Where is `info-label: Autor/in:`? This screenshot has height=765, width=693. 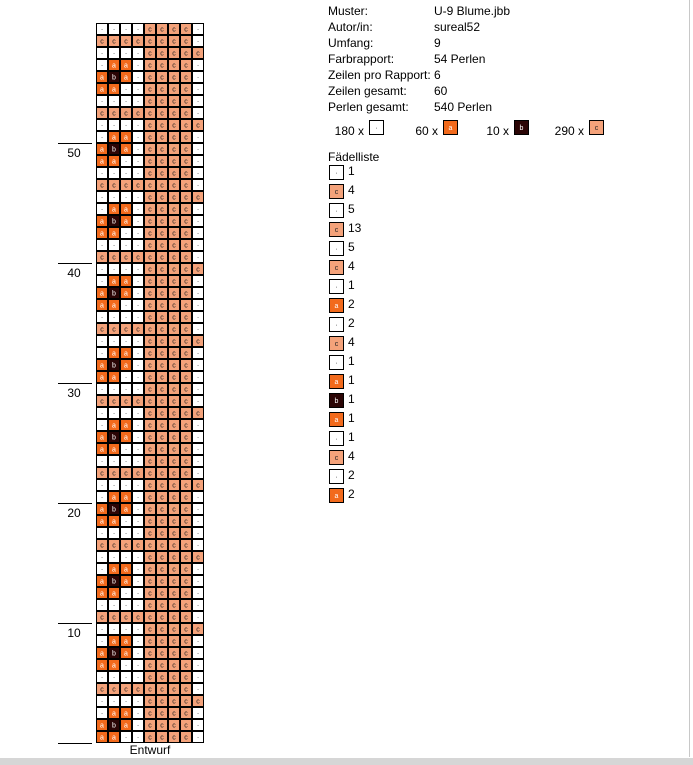
info-label: Autor/in: is located at coordinates (350, 27).